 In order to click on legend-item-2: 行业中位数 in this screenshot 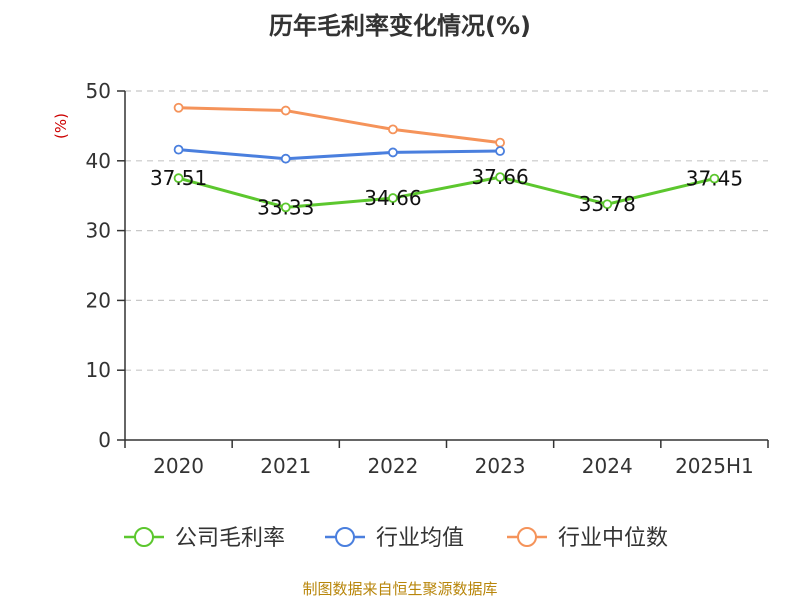, I will do `click(587, 538)`.